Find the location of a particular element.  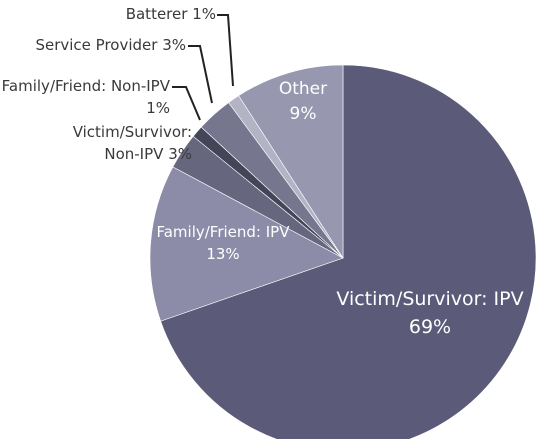

value-label: 69% is located at coordinates (430, 326).